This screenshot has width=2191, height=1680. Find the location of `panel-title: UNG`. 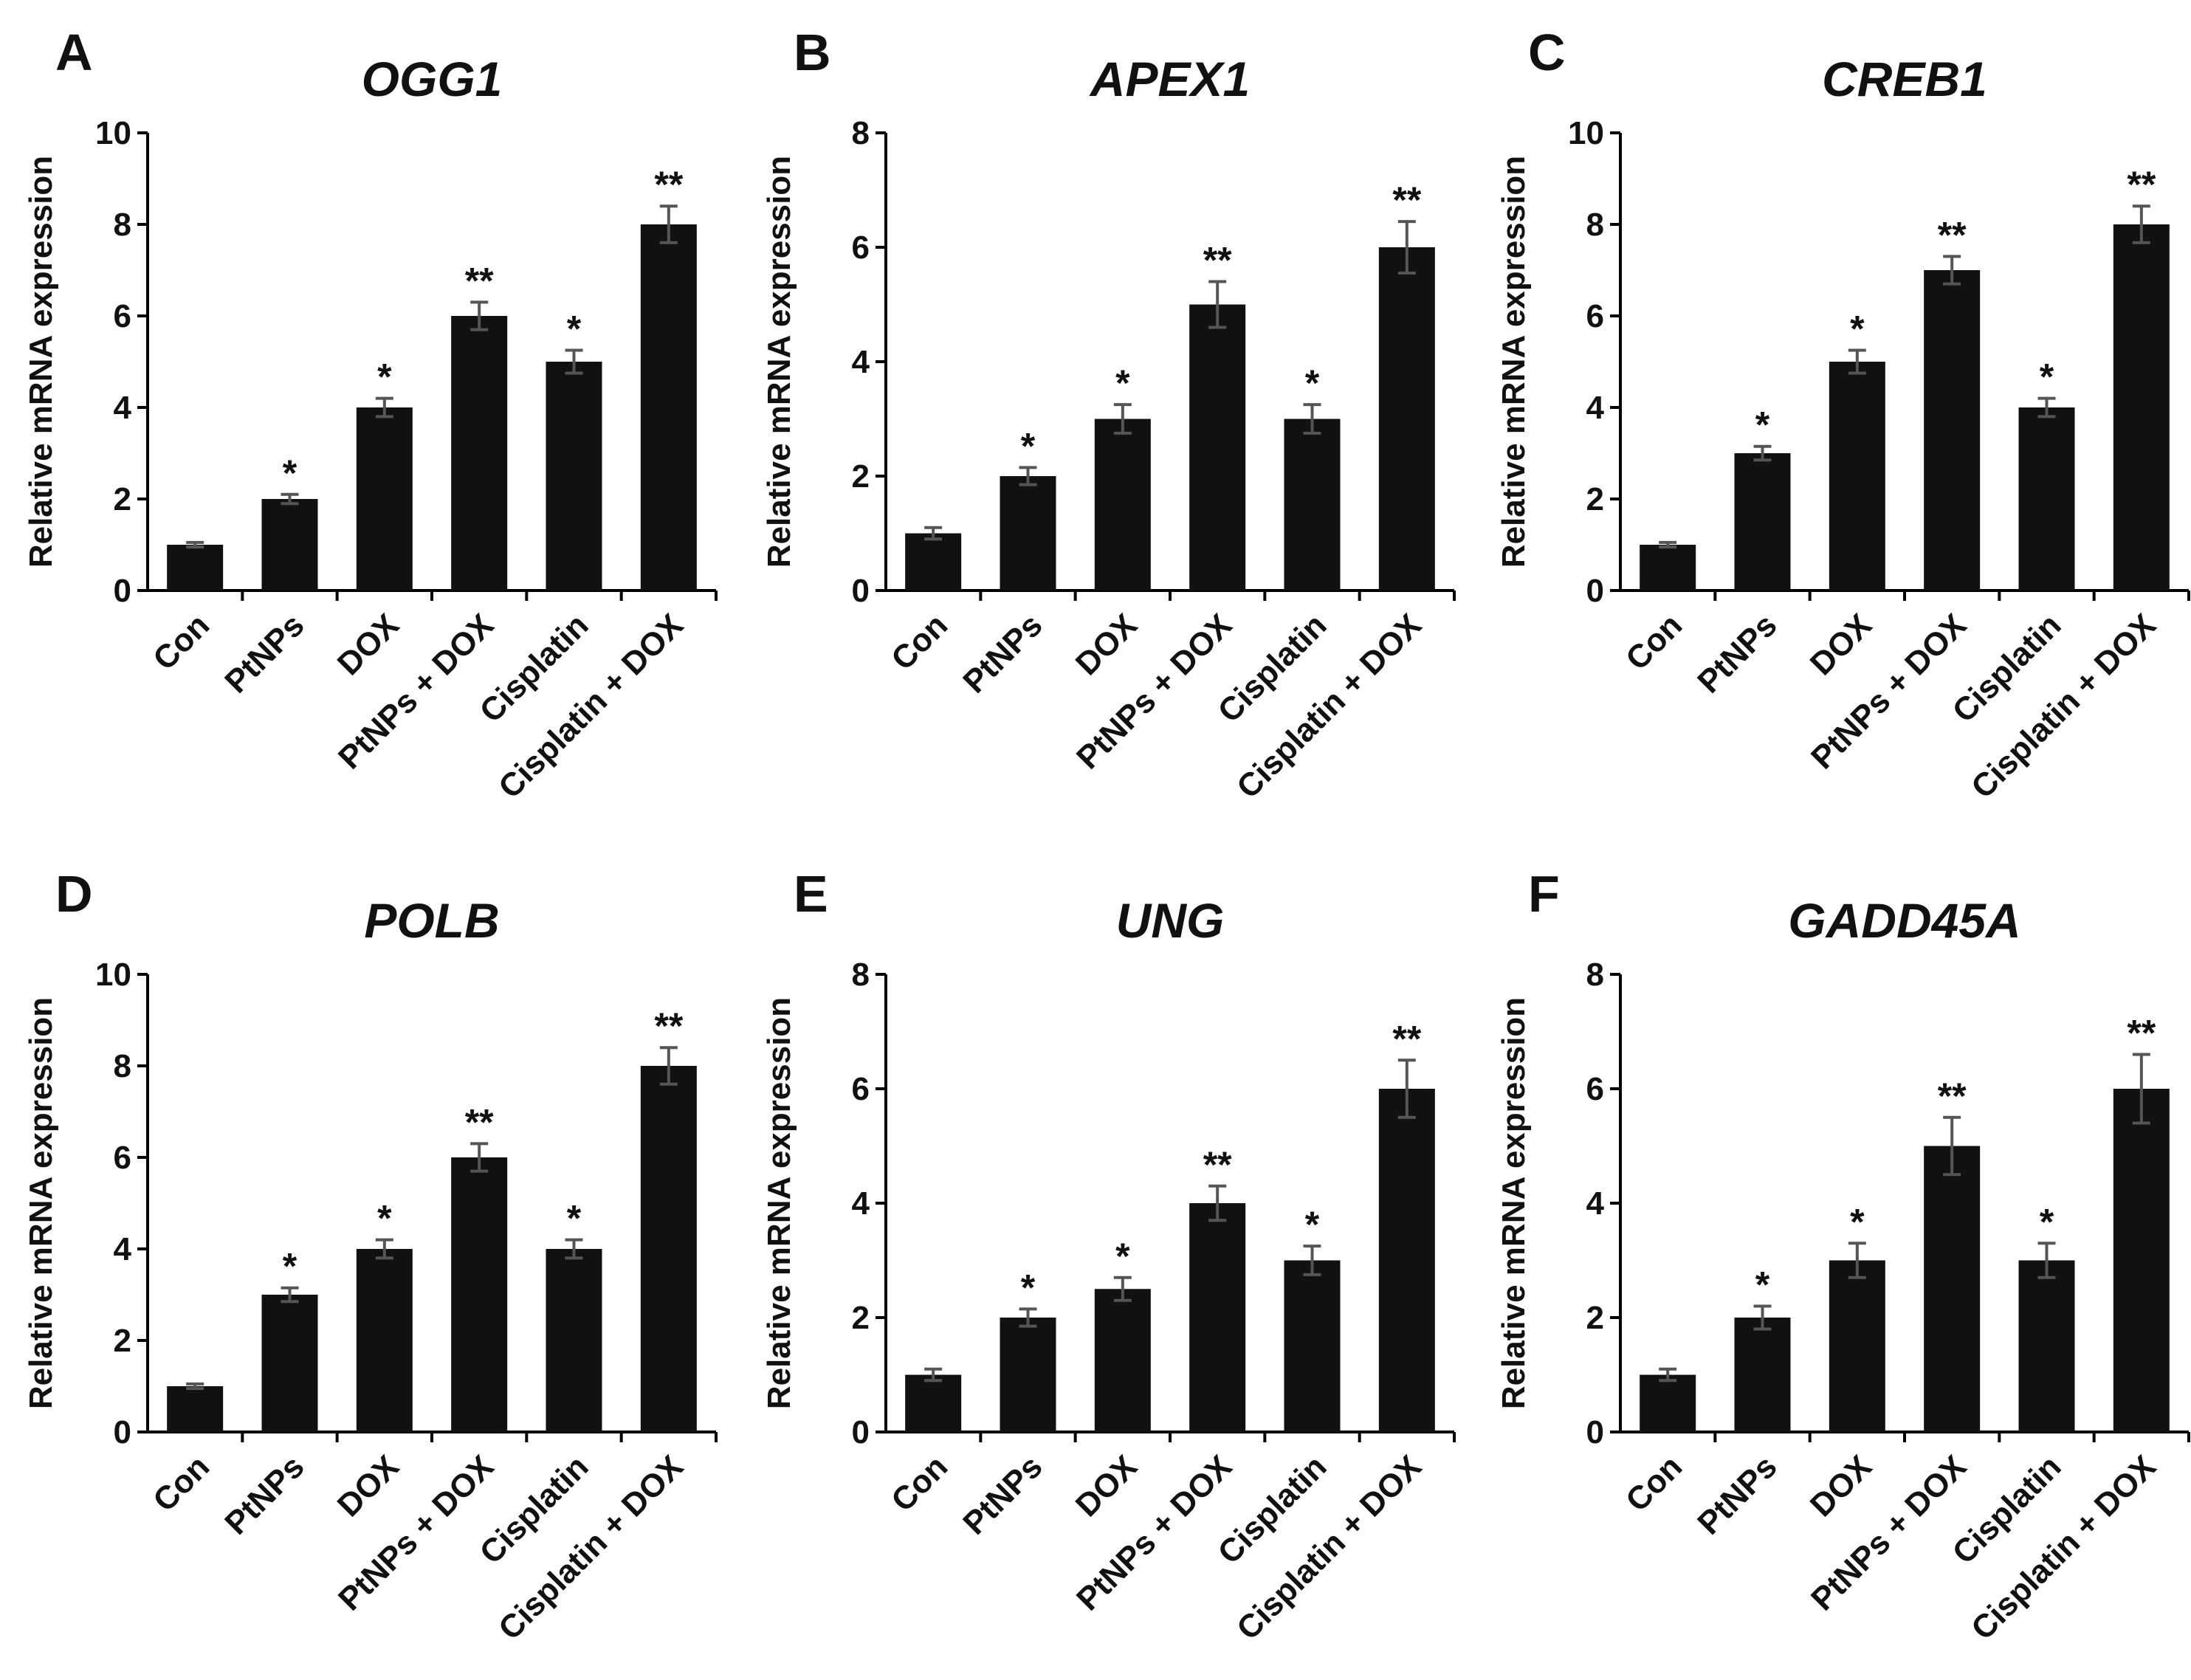

panel-title: UNG is located at coordinates (1170, 920).